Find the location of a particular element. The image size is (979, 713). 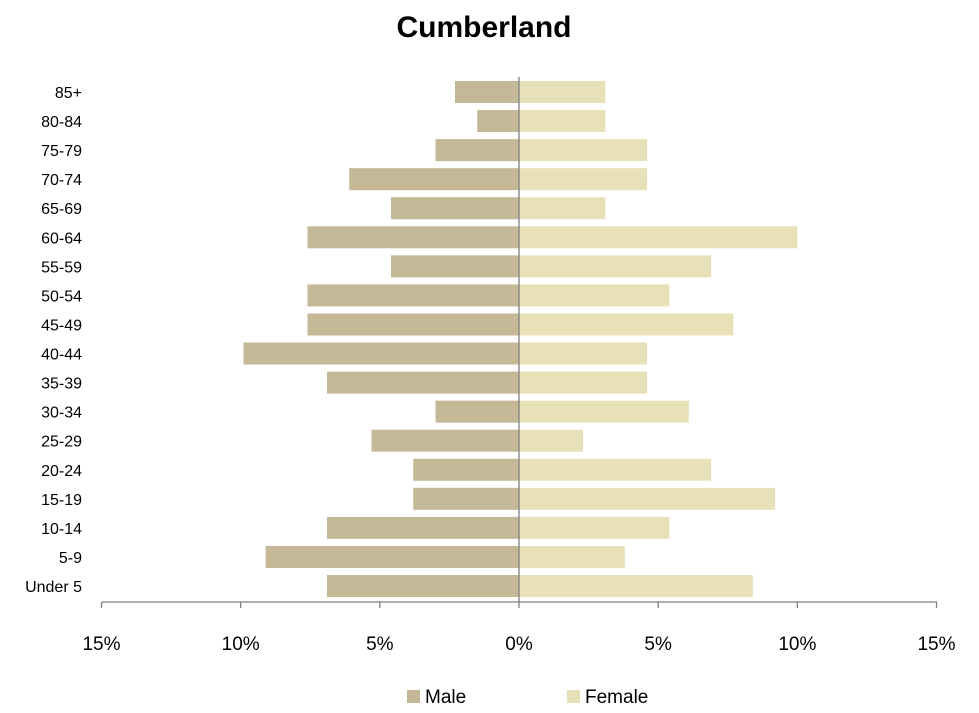

y-tick-label: 85+ is located at coordinates (68, 93).